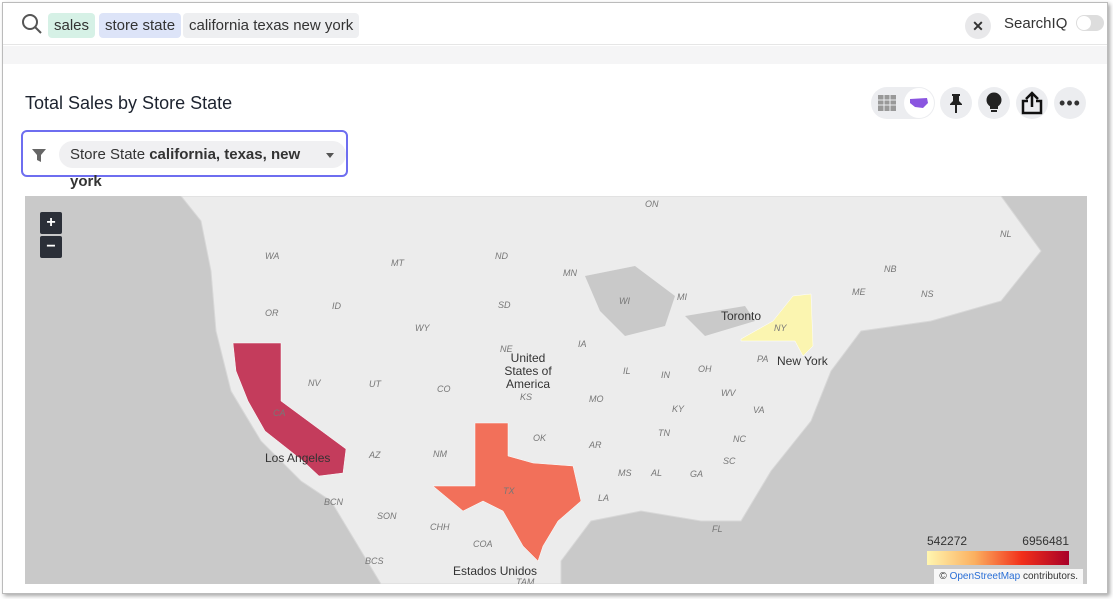 This screenshot has width=1113, height=599. Describe the element at coordinates (998, 549) in the screenshot. I see `color-legend: 542272 6956481` at that location.